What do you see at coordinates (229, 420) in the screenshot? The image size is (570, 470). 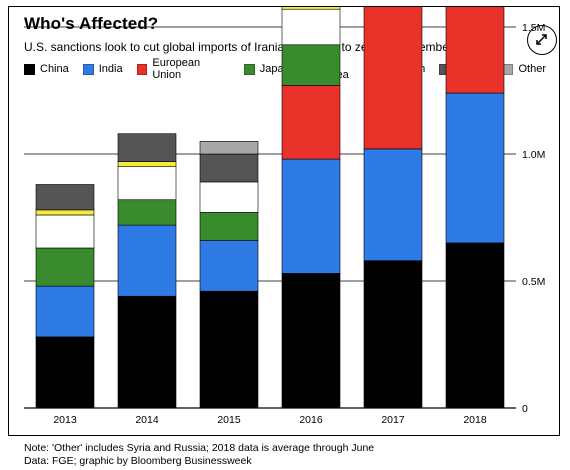 I see `x-tick-label: 2015` at bounding box center [229, 420].